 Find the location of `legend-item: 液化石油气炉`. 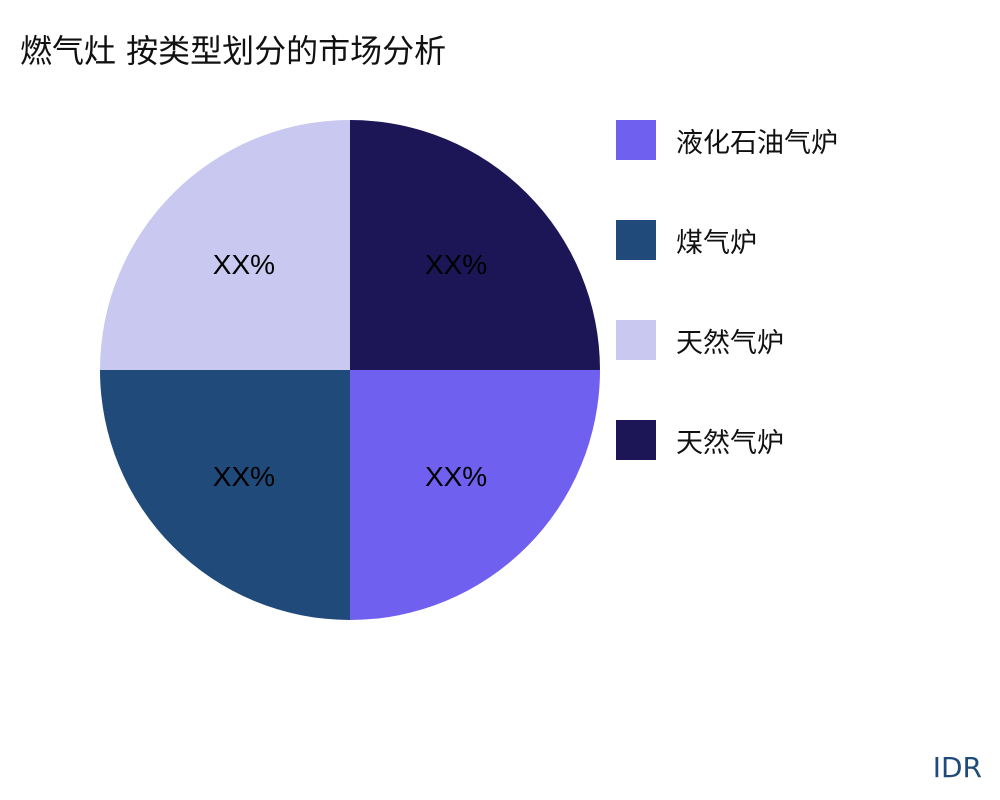

legend-item: 液化石油气炉 is located at coordinates (727, 140).